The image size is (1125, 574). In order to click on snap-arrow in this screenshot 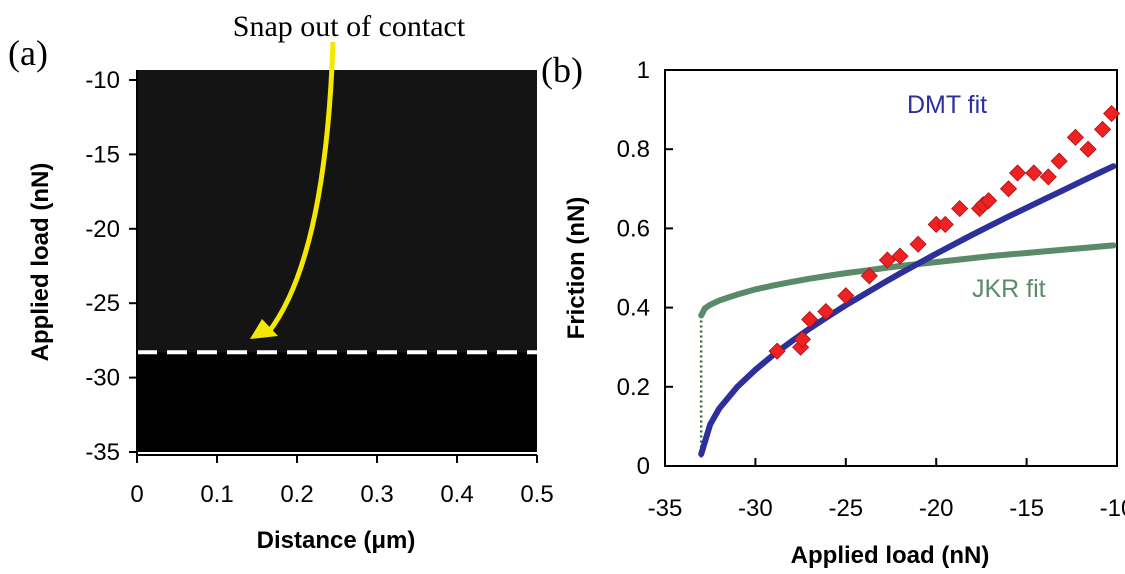, I will do `click(293, 190)`.